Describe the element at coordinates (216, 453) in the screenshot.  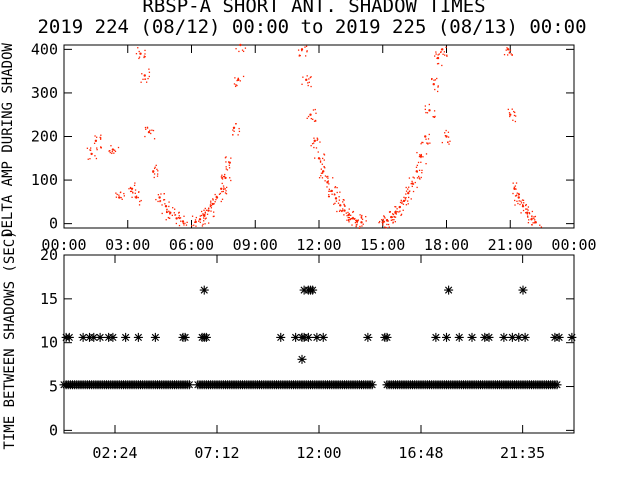
I see `bottom-x-tick-label: 07:12` at that location.